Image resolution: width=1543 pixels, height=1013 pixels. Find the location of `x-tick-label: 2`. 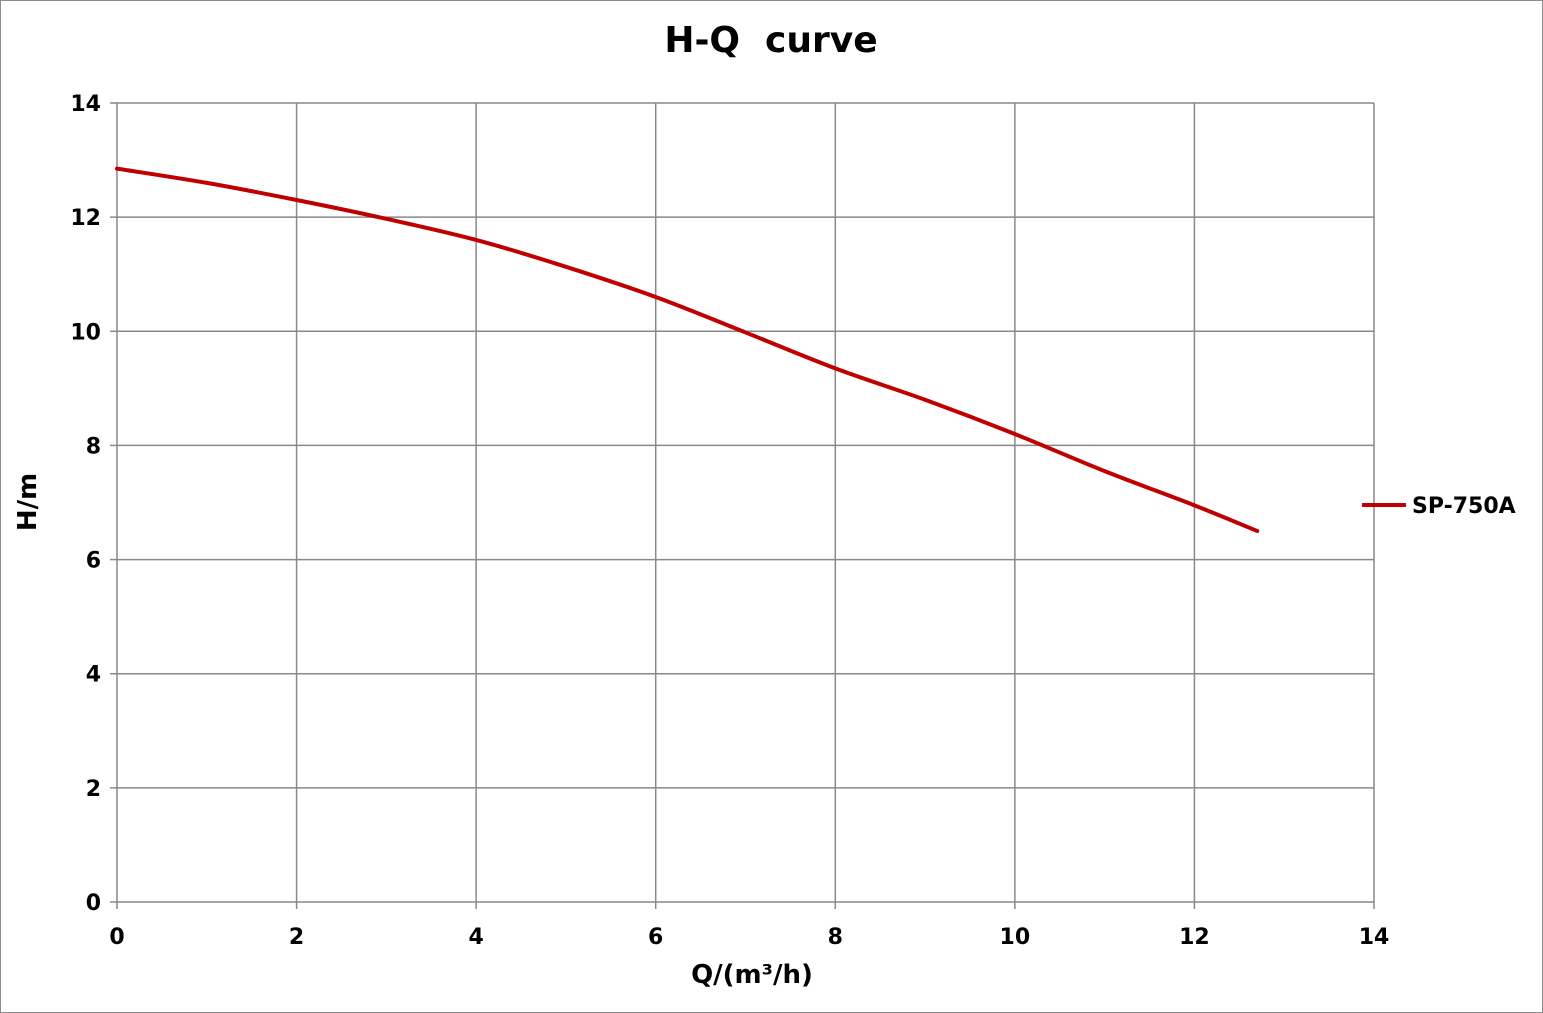

x-tick-label: 2 is located at coordinates (296, 937).